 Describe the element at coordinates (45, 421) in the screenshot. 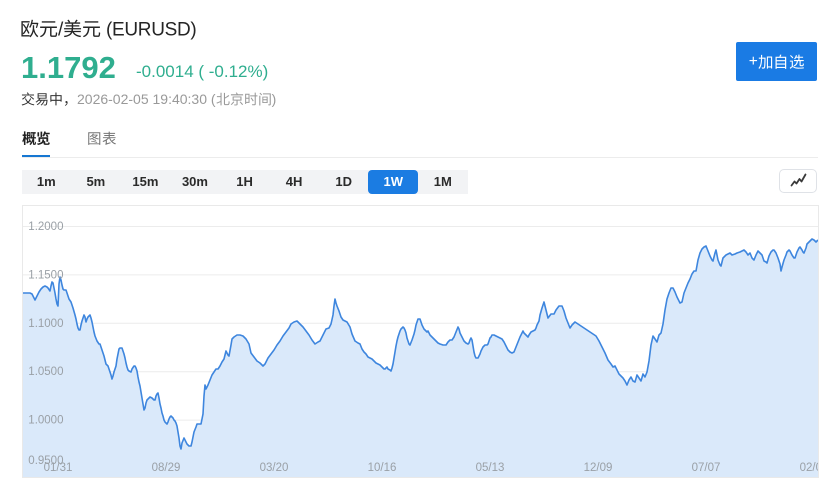

I see `svg-text: 1.0000` at that location.